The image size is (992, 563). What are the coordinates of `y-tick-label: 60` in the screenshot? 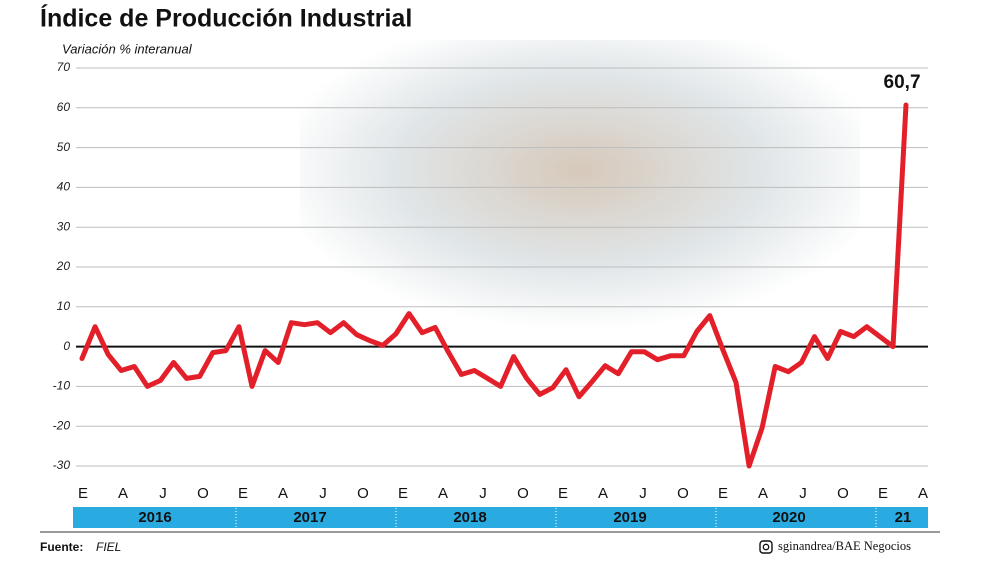 It's located at (64, 107).